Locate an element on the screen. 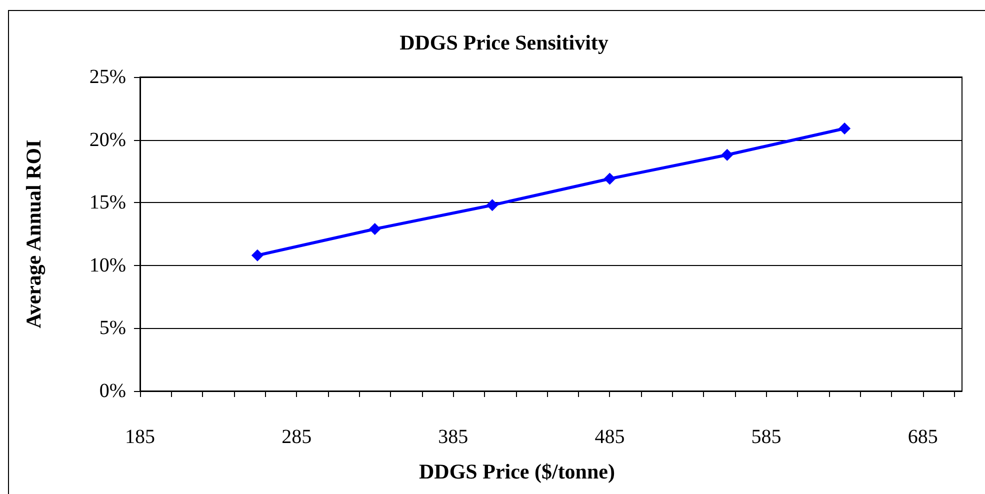  x-axis-title: DDGS Price ($/tonne) is located at coordinates (517, 472).